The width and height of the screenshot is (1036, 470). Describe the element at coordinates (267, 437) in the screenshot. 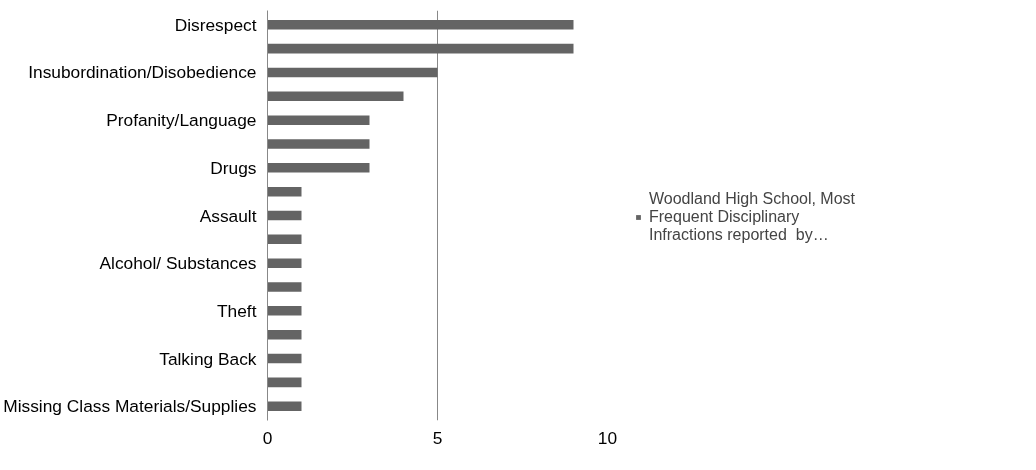

I see `x-tick-label: 0` at that location.